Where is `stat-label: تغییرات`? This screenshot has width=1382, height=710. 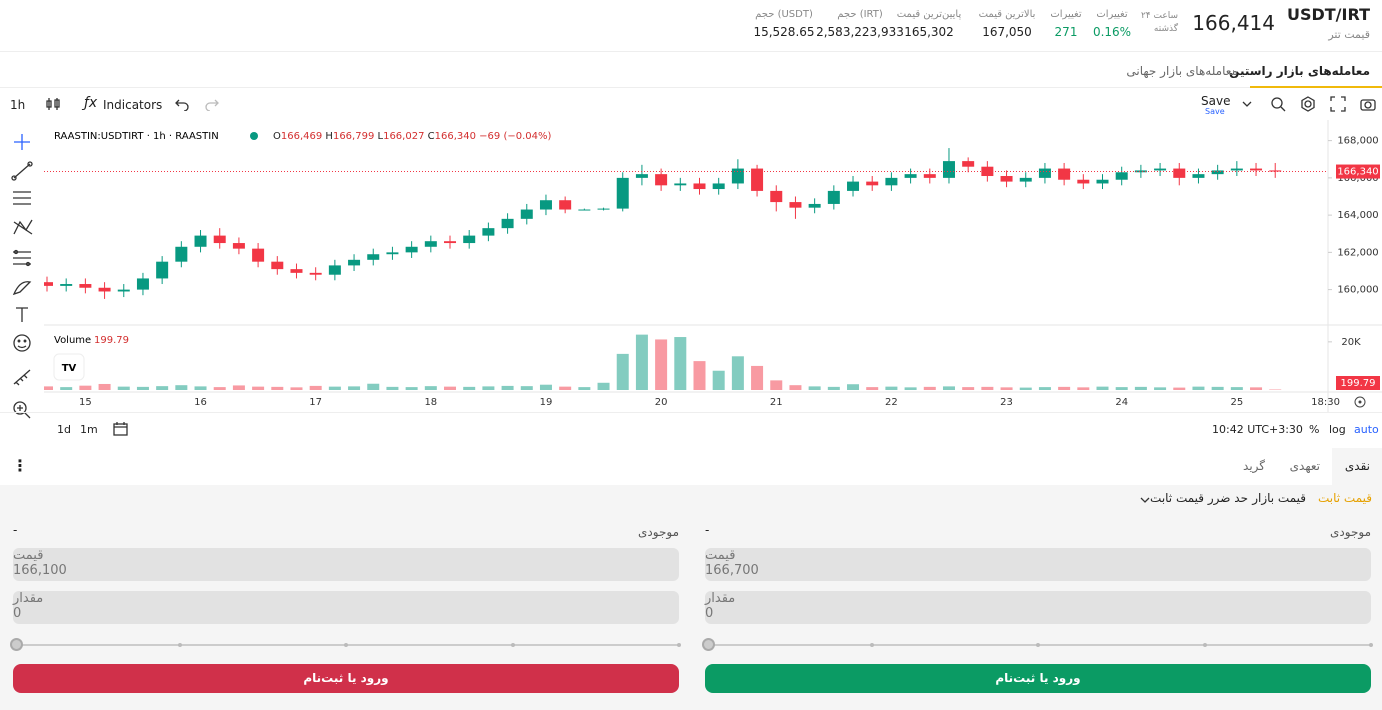
stat-label: تغییرات is located at coordinates (1066, 14).